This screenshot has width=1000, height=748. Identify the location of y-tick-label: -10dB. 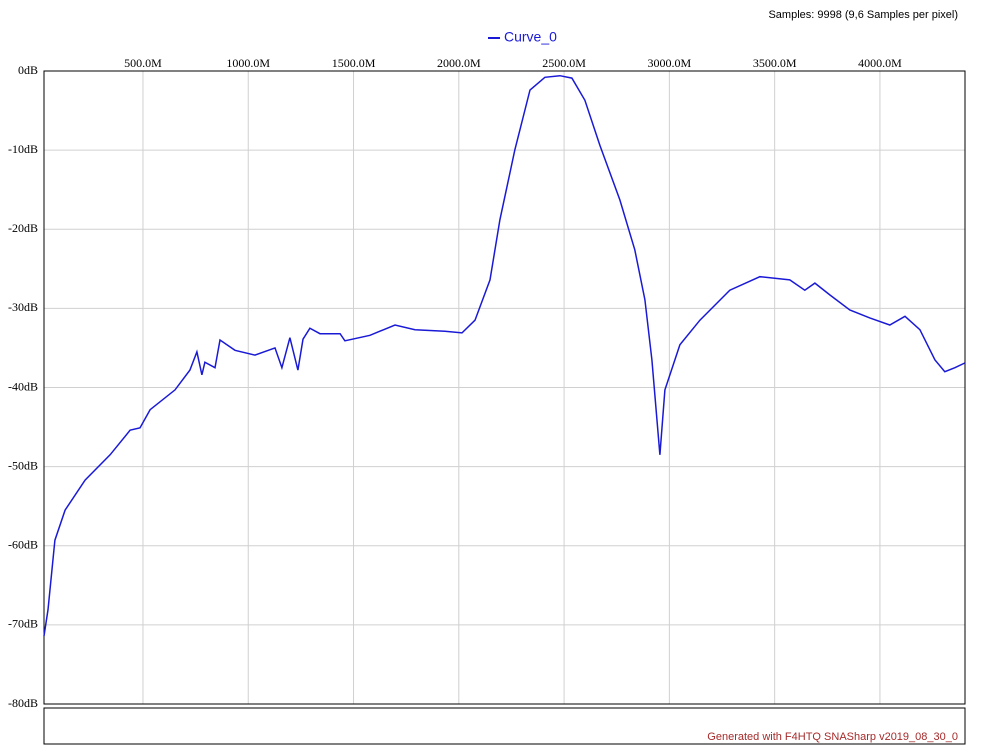
(23, 149).